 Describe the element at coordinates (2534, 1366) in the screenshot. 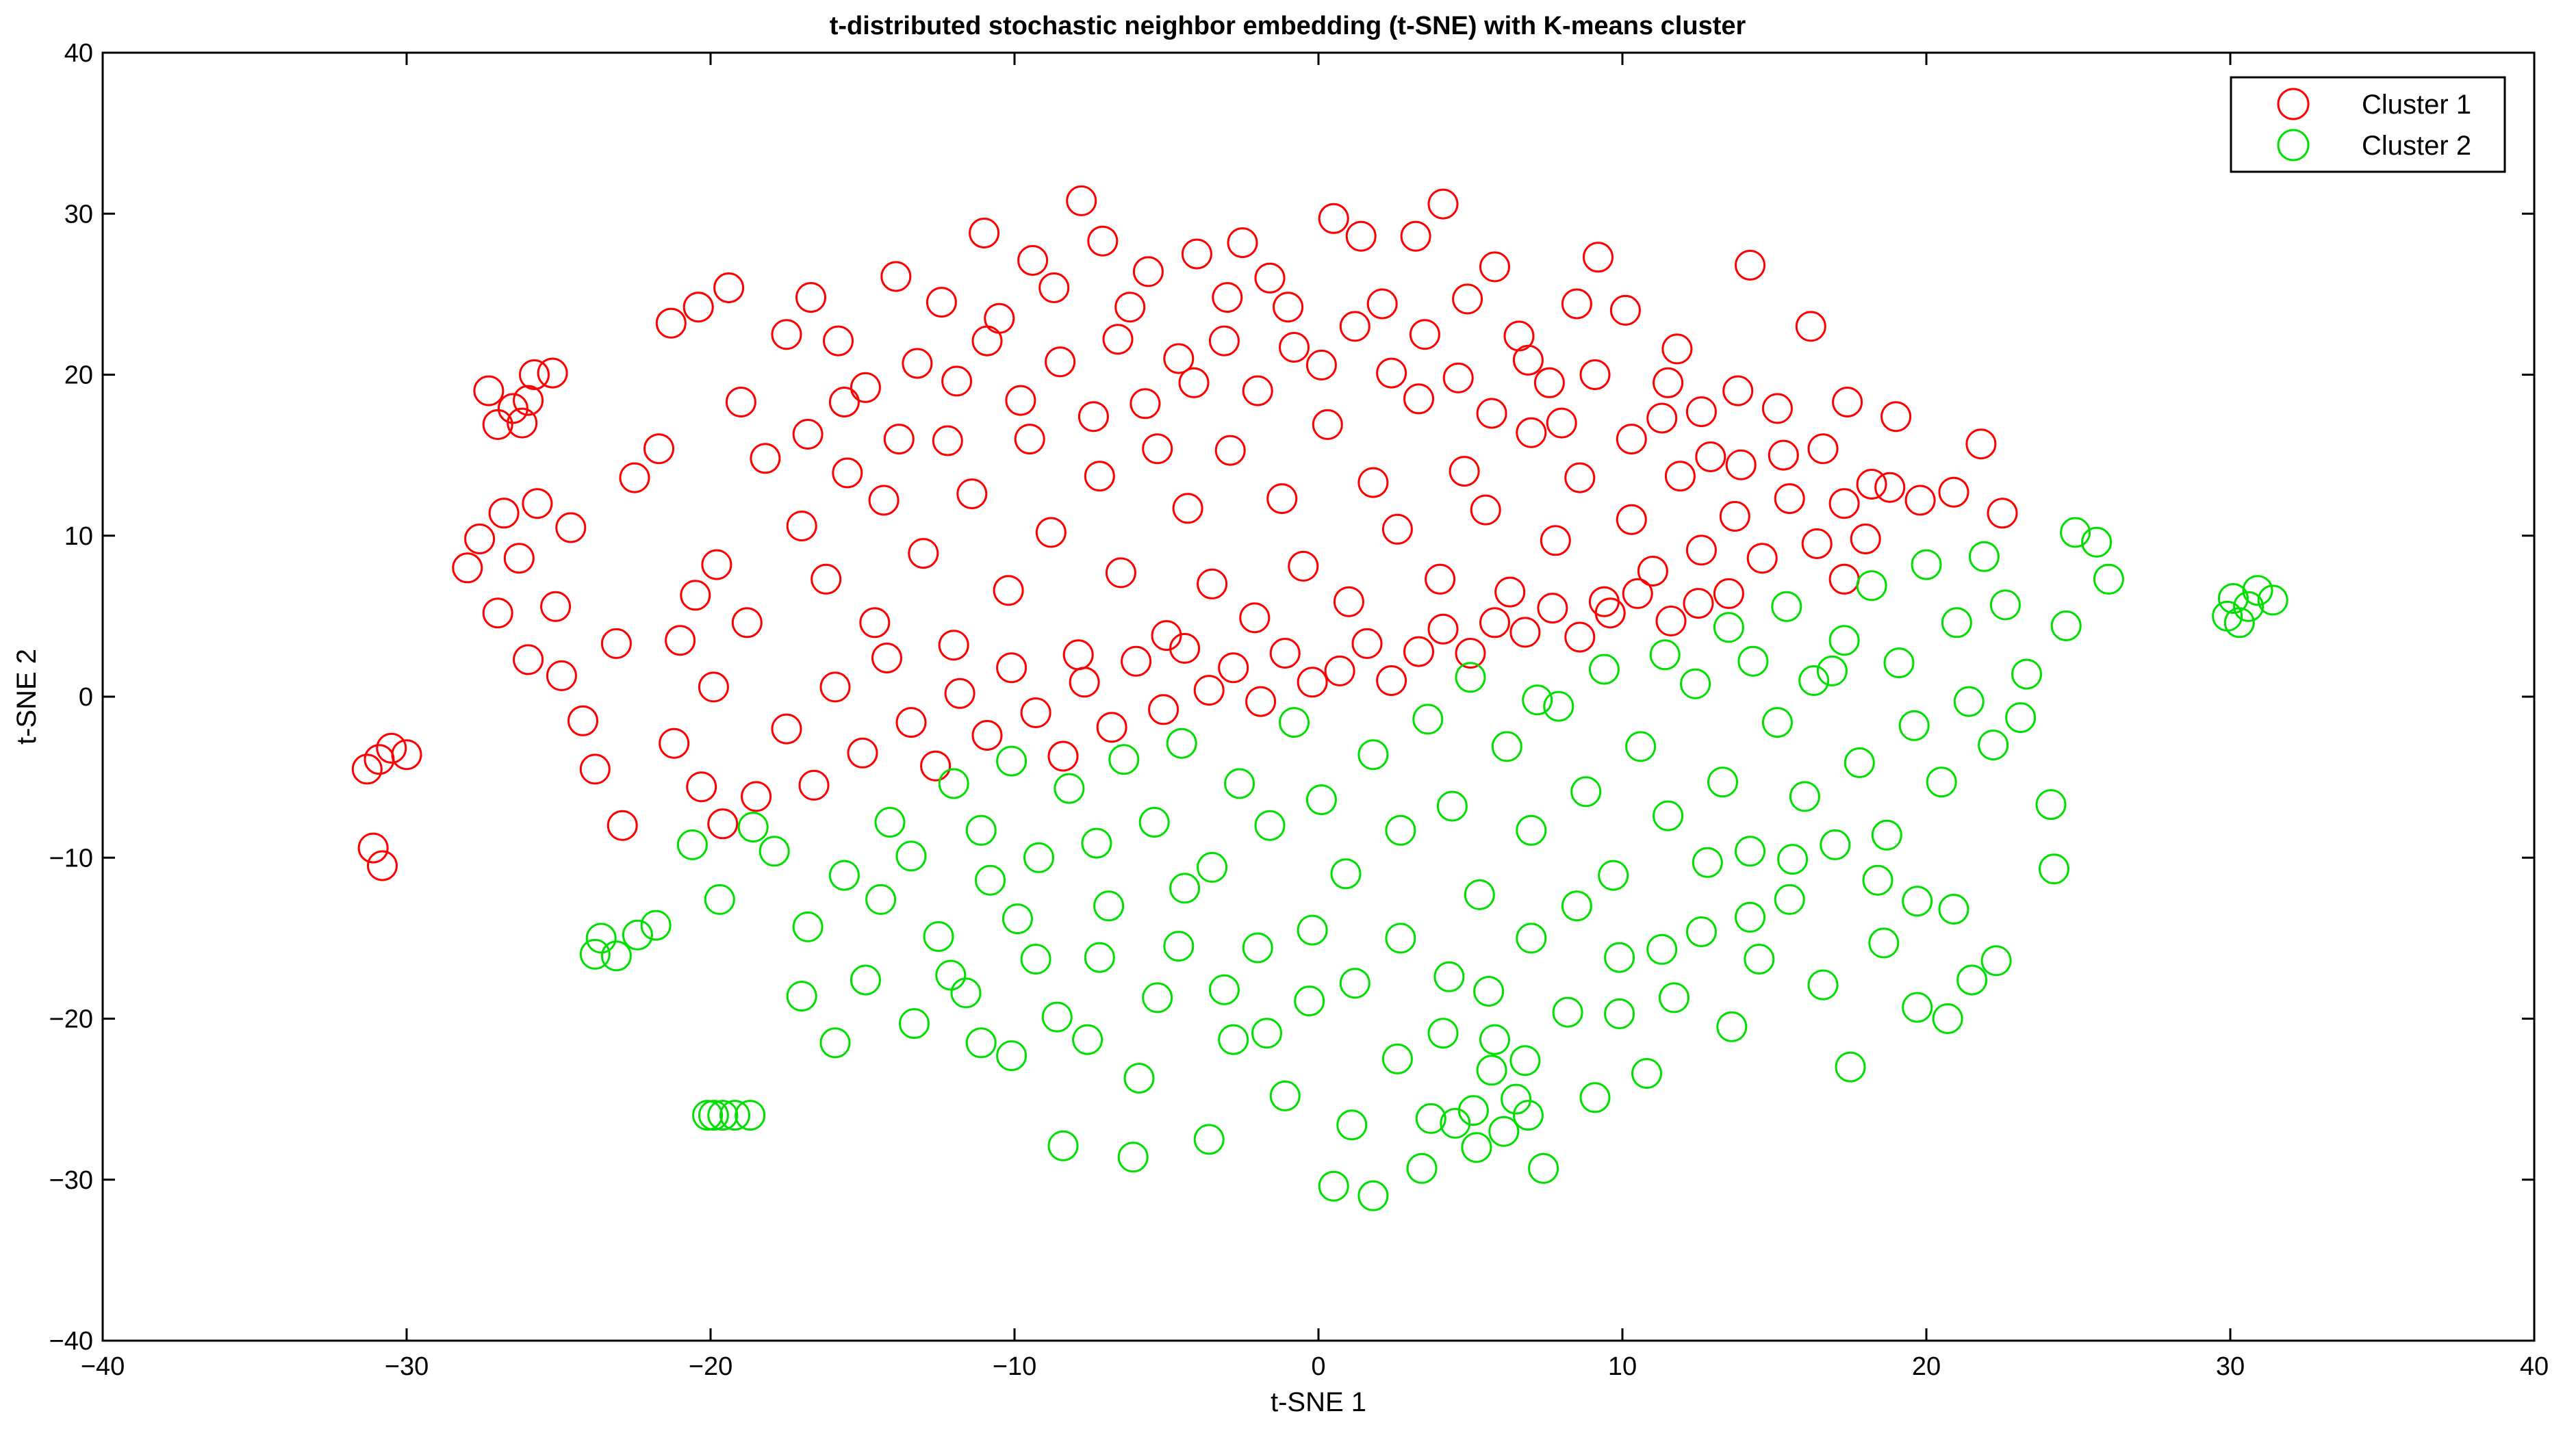

I see `x-tick-label: 40` at that location.